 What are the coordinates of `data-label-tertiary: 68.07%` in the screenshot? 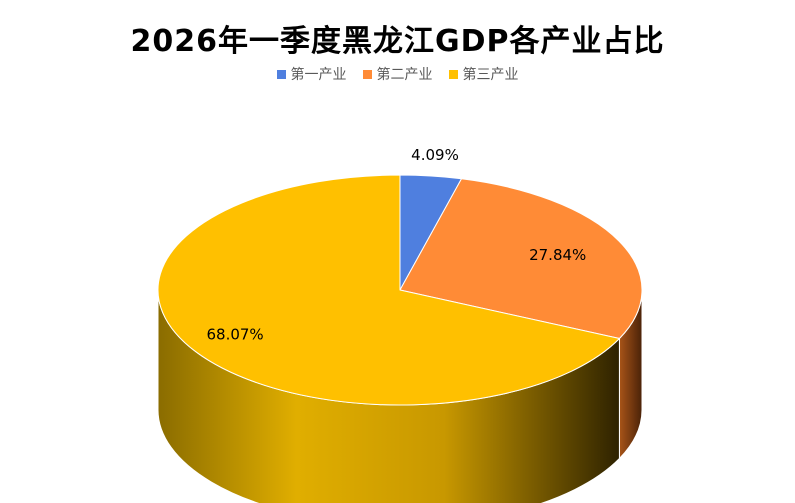 It's located at (234, 335).